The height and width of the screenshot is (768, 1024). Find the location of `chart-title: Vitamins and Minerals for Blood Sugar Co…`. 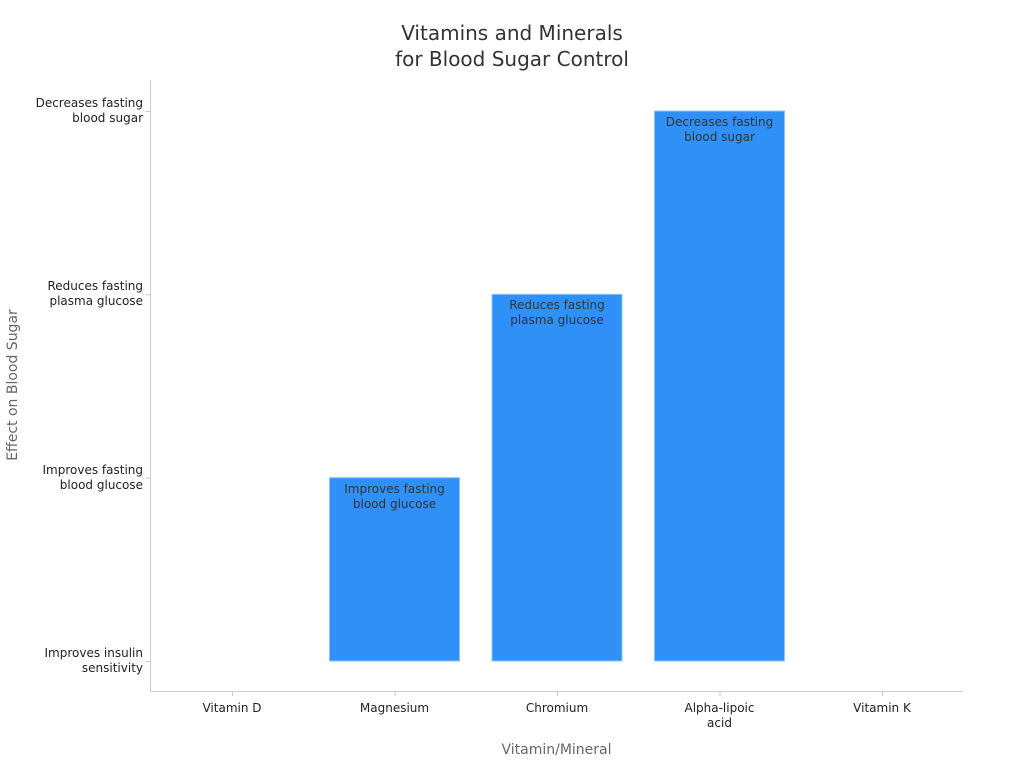

chart-title: Vitamins and Minerals for Blood Sugar Co… is located at coordinates (512, 46).